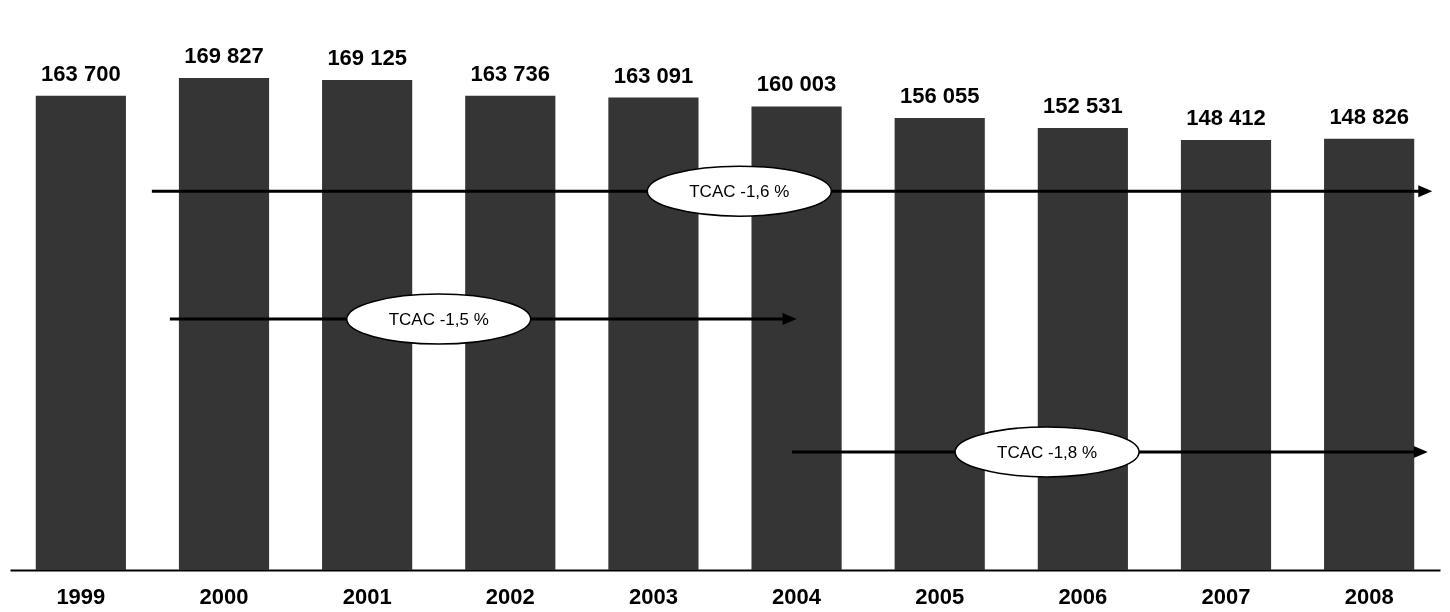 This screenshot has height=612, width=1450. I want to click on data-label: 148 412, so click(1226, 118).